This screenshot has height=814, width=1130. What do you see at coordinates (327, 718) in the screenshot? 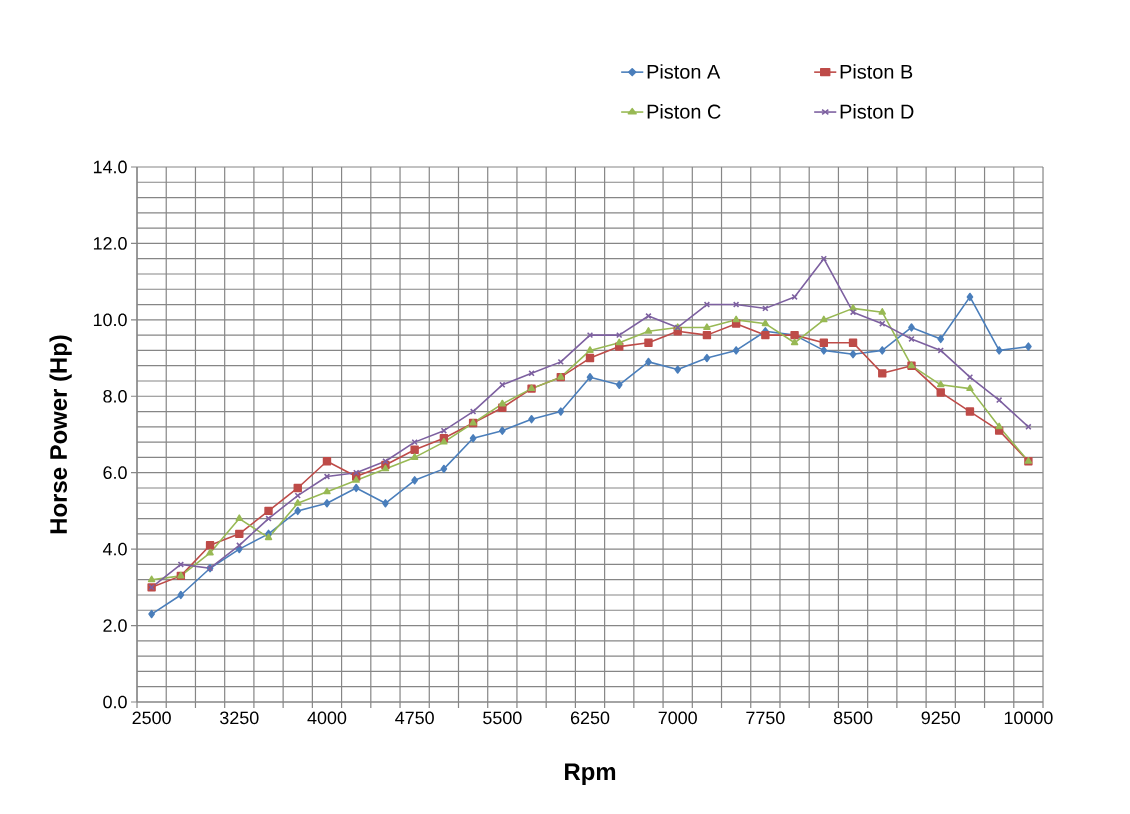
I see `x-tick-label: 4000` at bounding box center [327, 718].